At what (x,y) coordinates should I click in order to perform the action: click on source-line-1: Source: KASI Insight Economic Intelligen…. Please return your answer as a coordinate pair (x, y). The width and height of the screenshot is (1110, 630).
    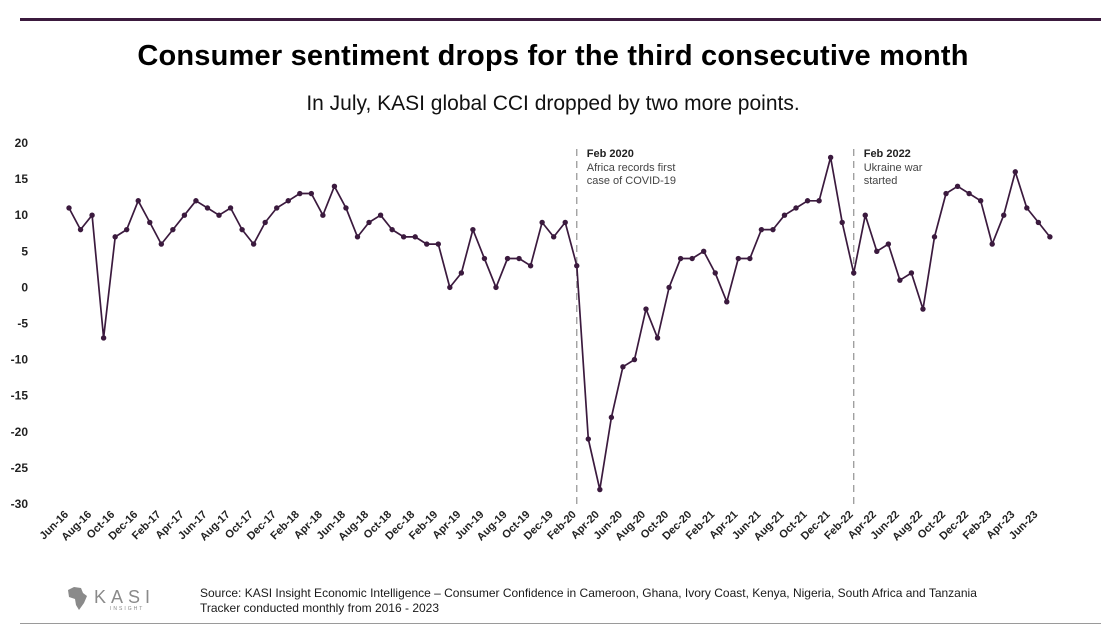
    Looking at the image, I should click on (588, 593).